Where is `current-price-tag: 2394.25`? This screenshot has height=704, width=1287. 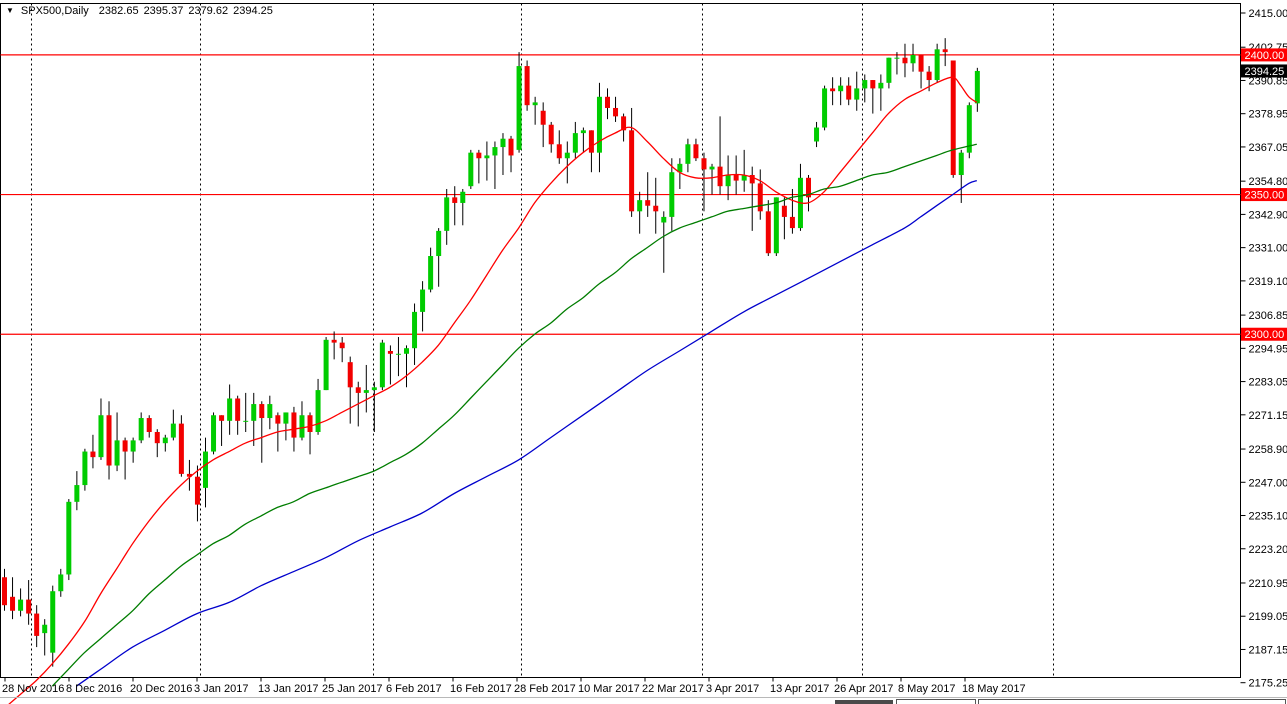 current-price-tag: 2394.25 is located at coordinates (1264, 71).